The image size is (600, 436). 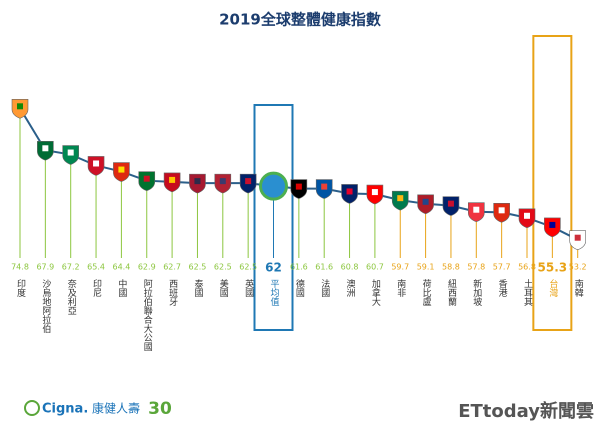 What do you see at coordinates (197, 288) in the screenshot?
I see `category-label: 泰國` at bounding box center [197, 288].